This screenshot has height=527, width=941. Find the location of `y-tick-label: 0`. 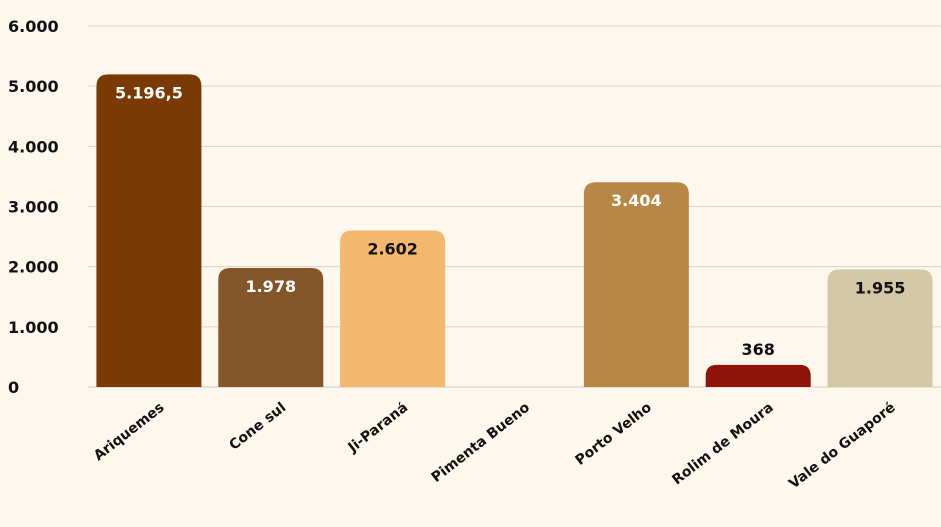

y-tick-label: 0 is located at coordinates (13, 387).